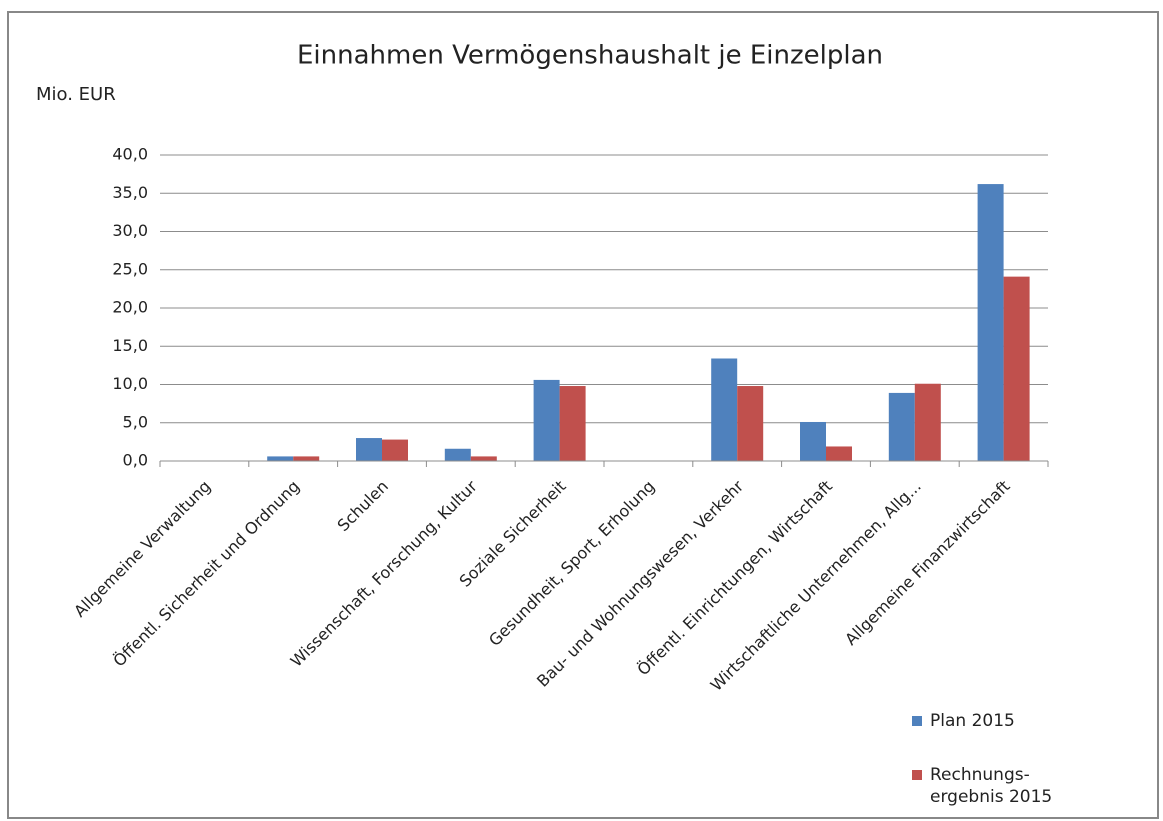 The height and width of the screenshot is (821, 1163). I want to click on x-tick-label: Gesundheit, Sport, Erholung, so click(571, 563).